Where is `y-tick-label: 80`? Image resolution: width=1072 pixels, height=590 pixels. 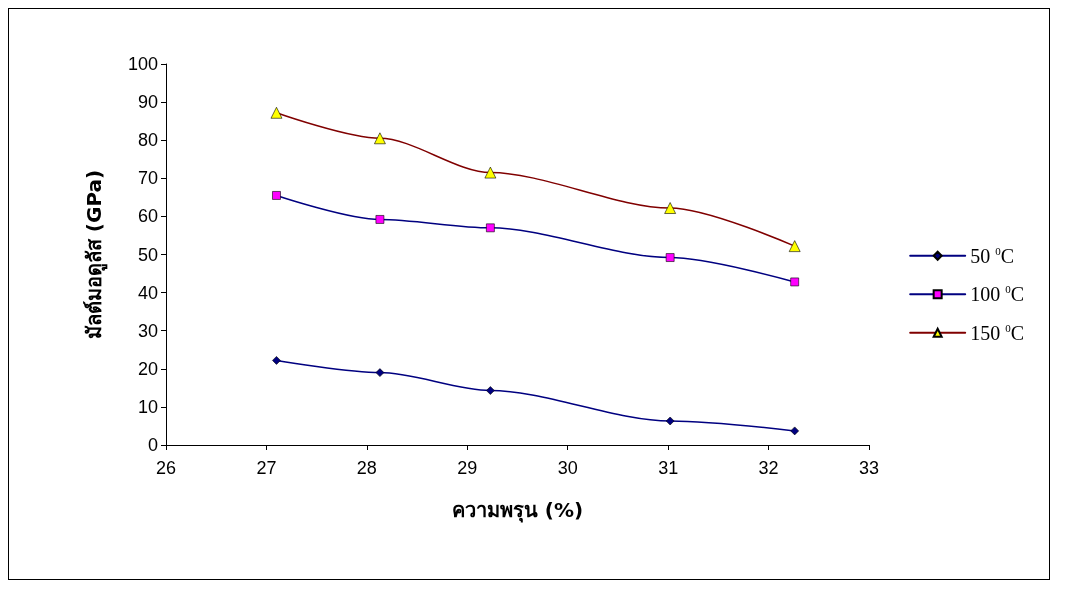 y-tick-label: 80 is located at coordinates (147, 140).